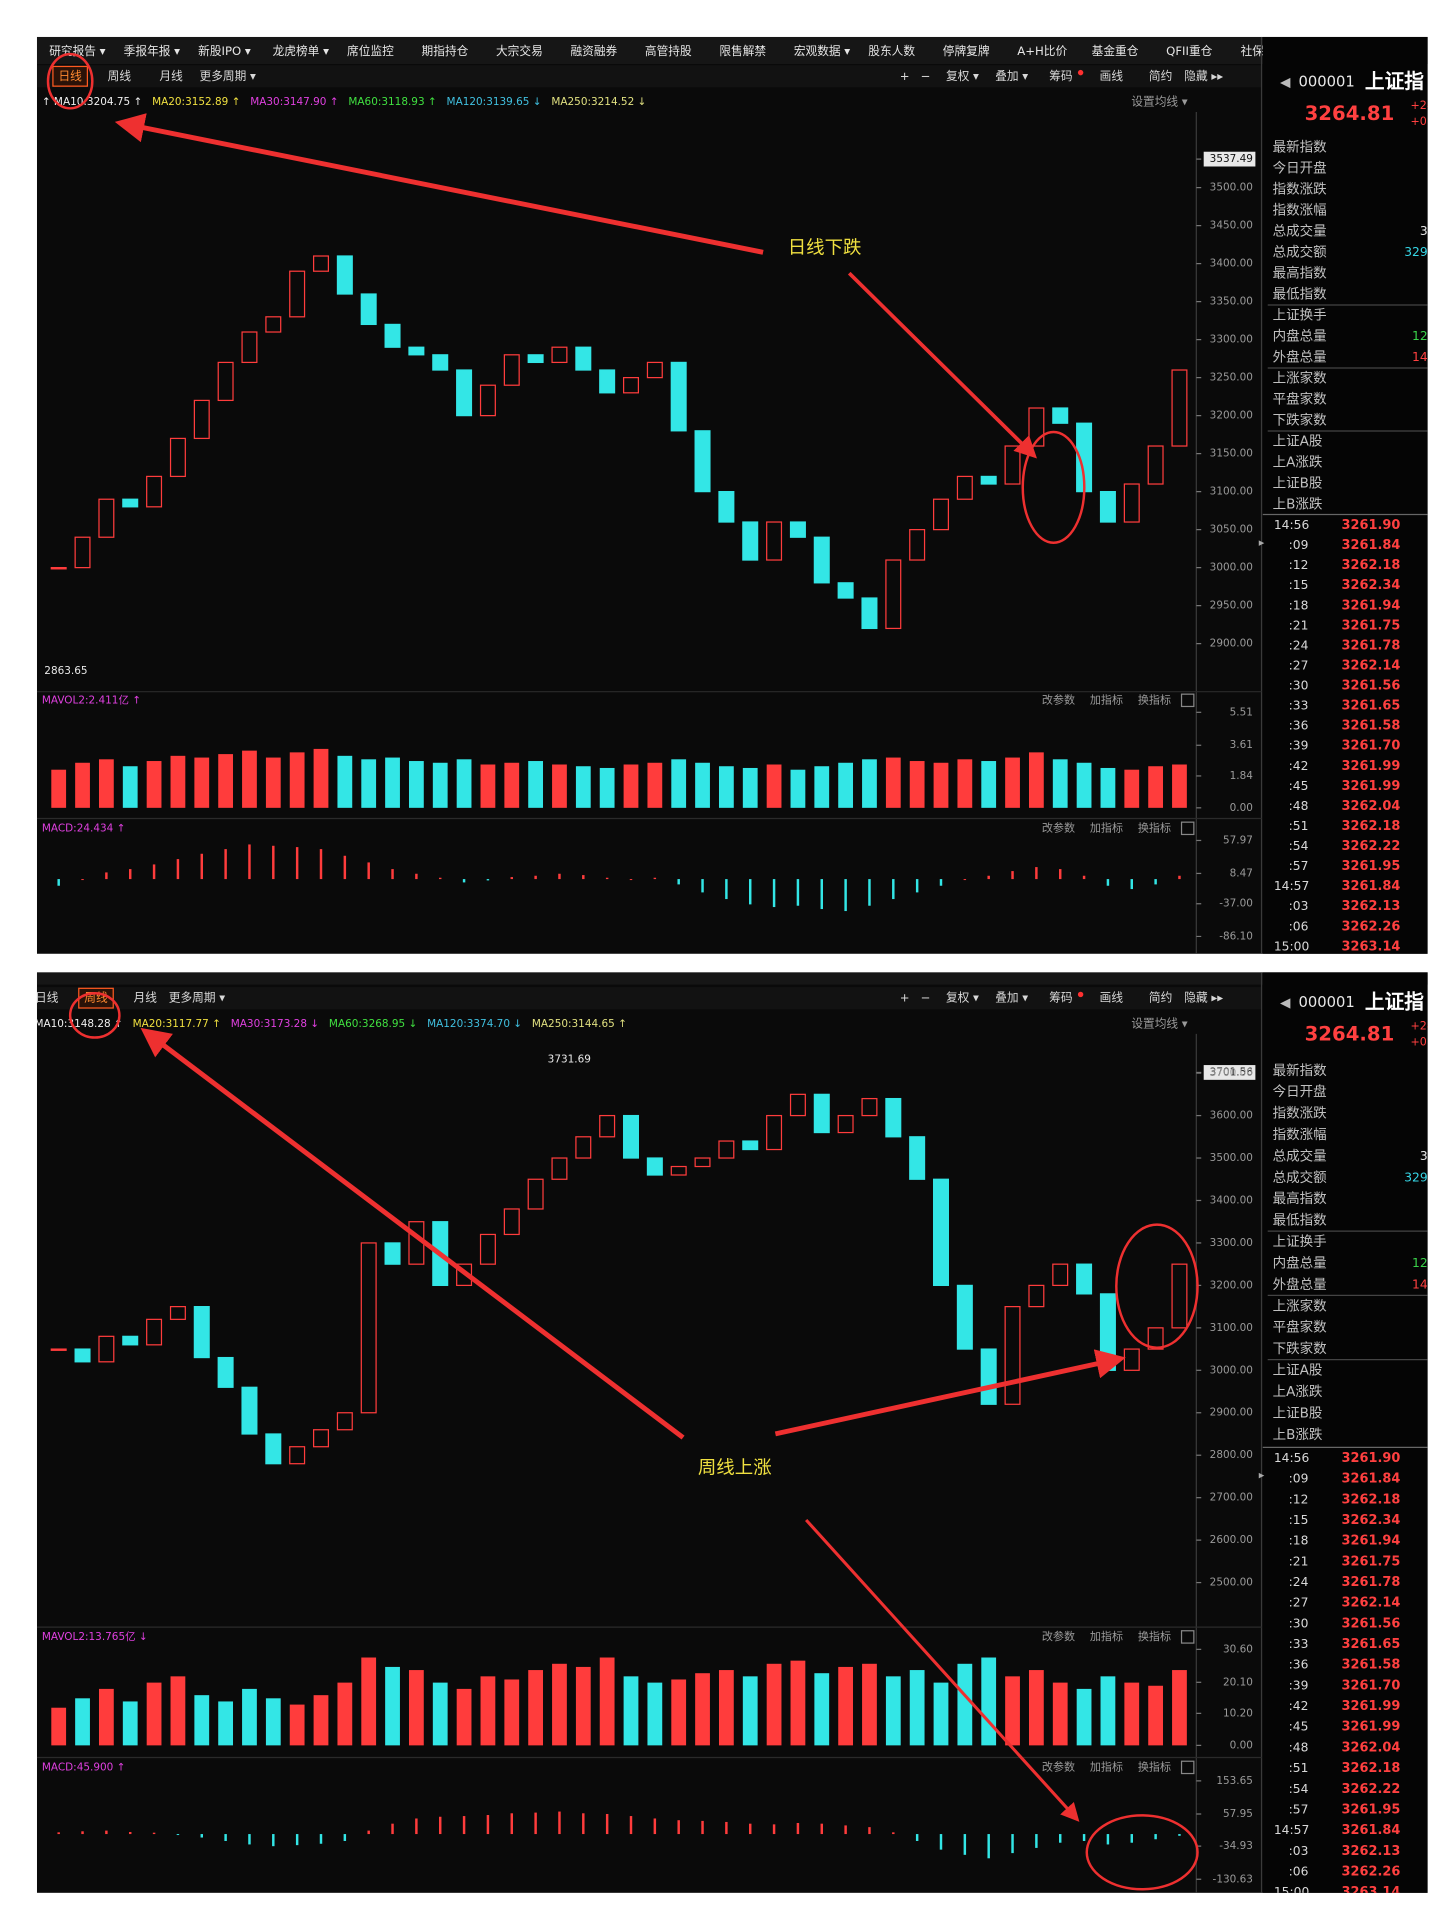  I want to click on period-tab: 周线, so click(120, 76).